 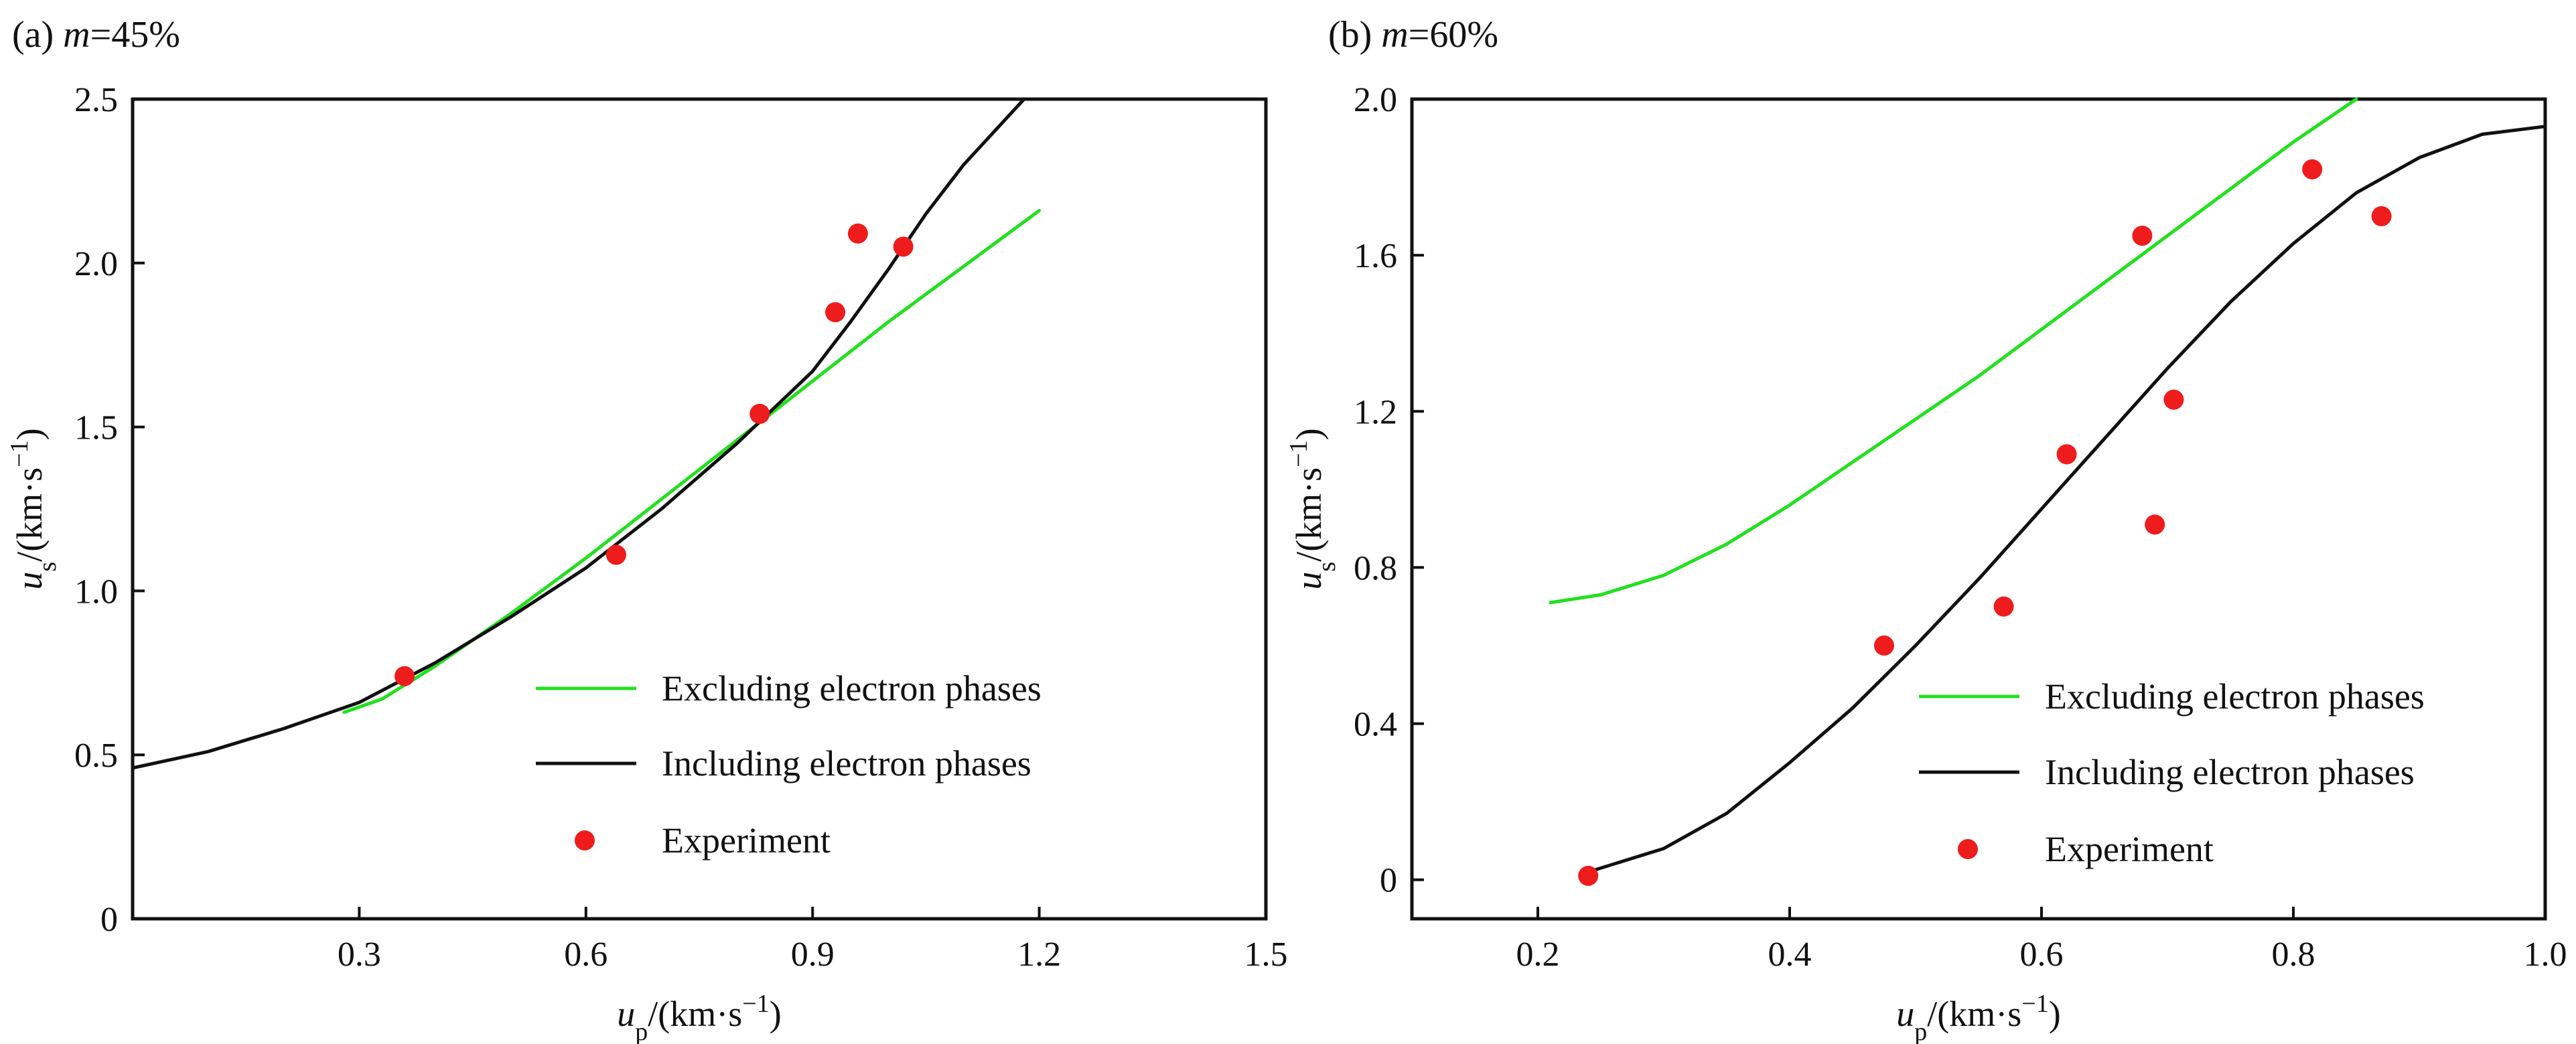 I want to click on y-tick-label: 1.2, so click(x=1375, y=412).